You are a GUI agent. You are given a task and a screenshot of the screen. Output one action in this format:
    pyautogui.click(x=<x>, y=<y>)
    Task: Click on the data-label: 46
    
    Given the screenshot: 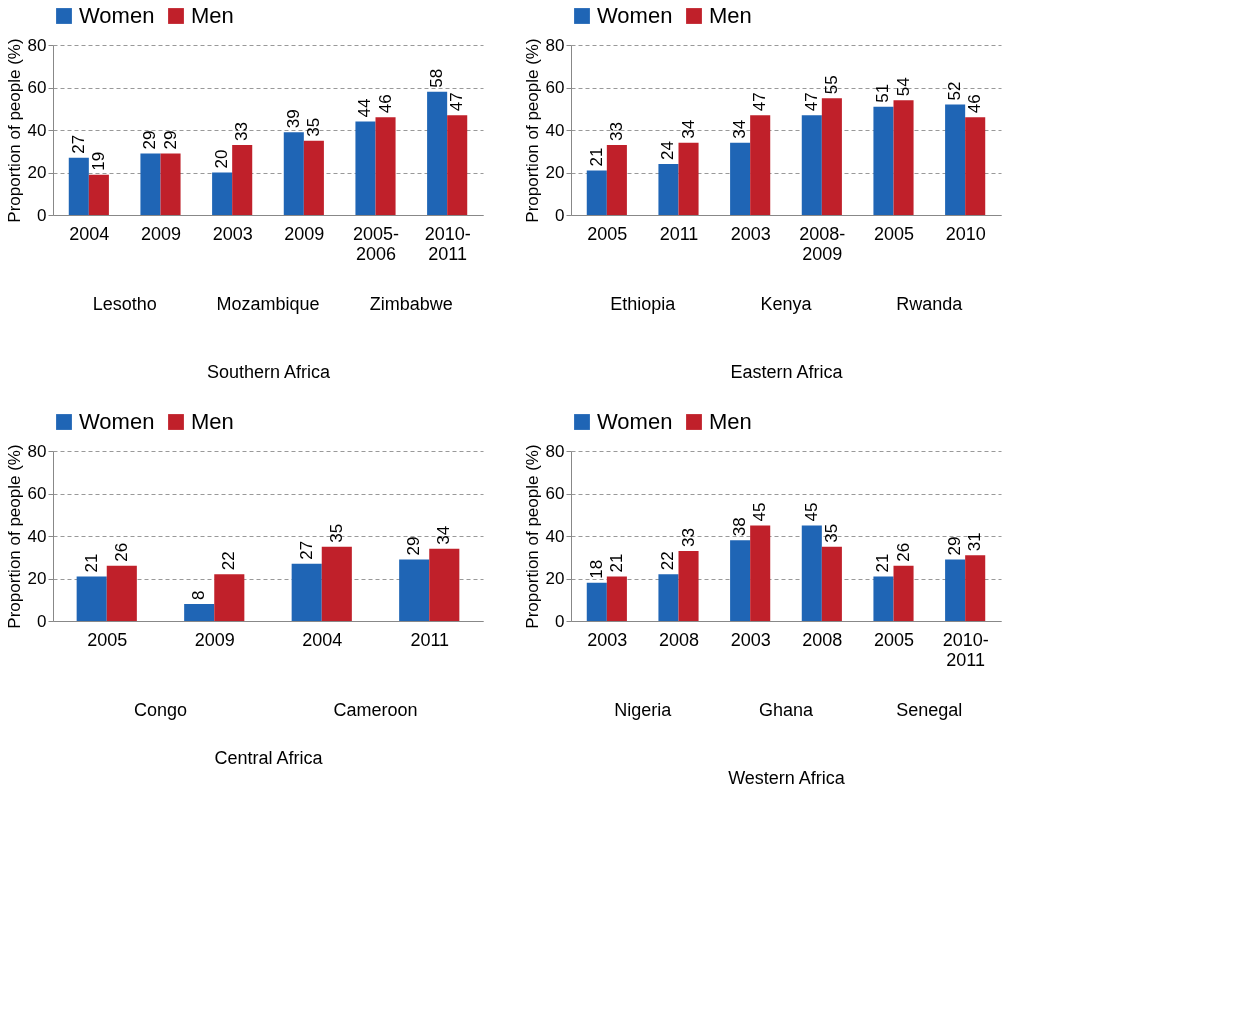 What is the action you would take?
    pyautogui.click(x=975, y=104)
    